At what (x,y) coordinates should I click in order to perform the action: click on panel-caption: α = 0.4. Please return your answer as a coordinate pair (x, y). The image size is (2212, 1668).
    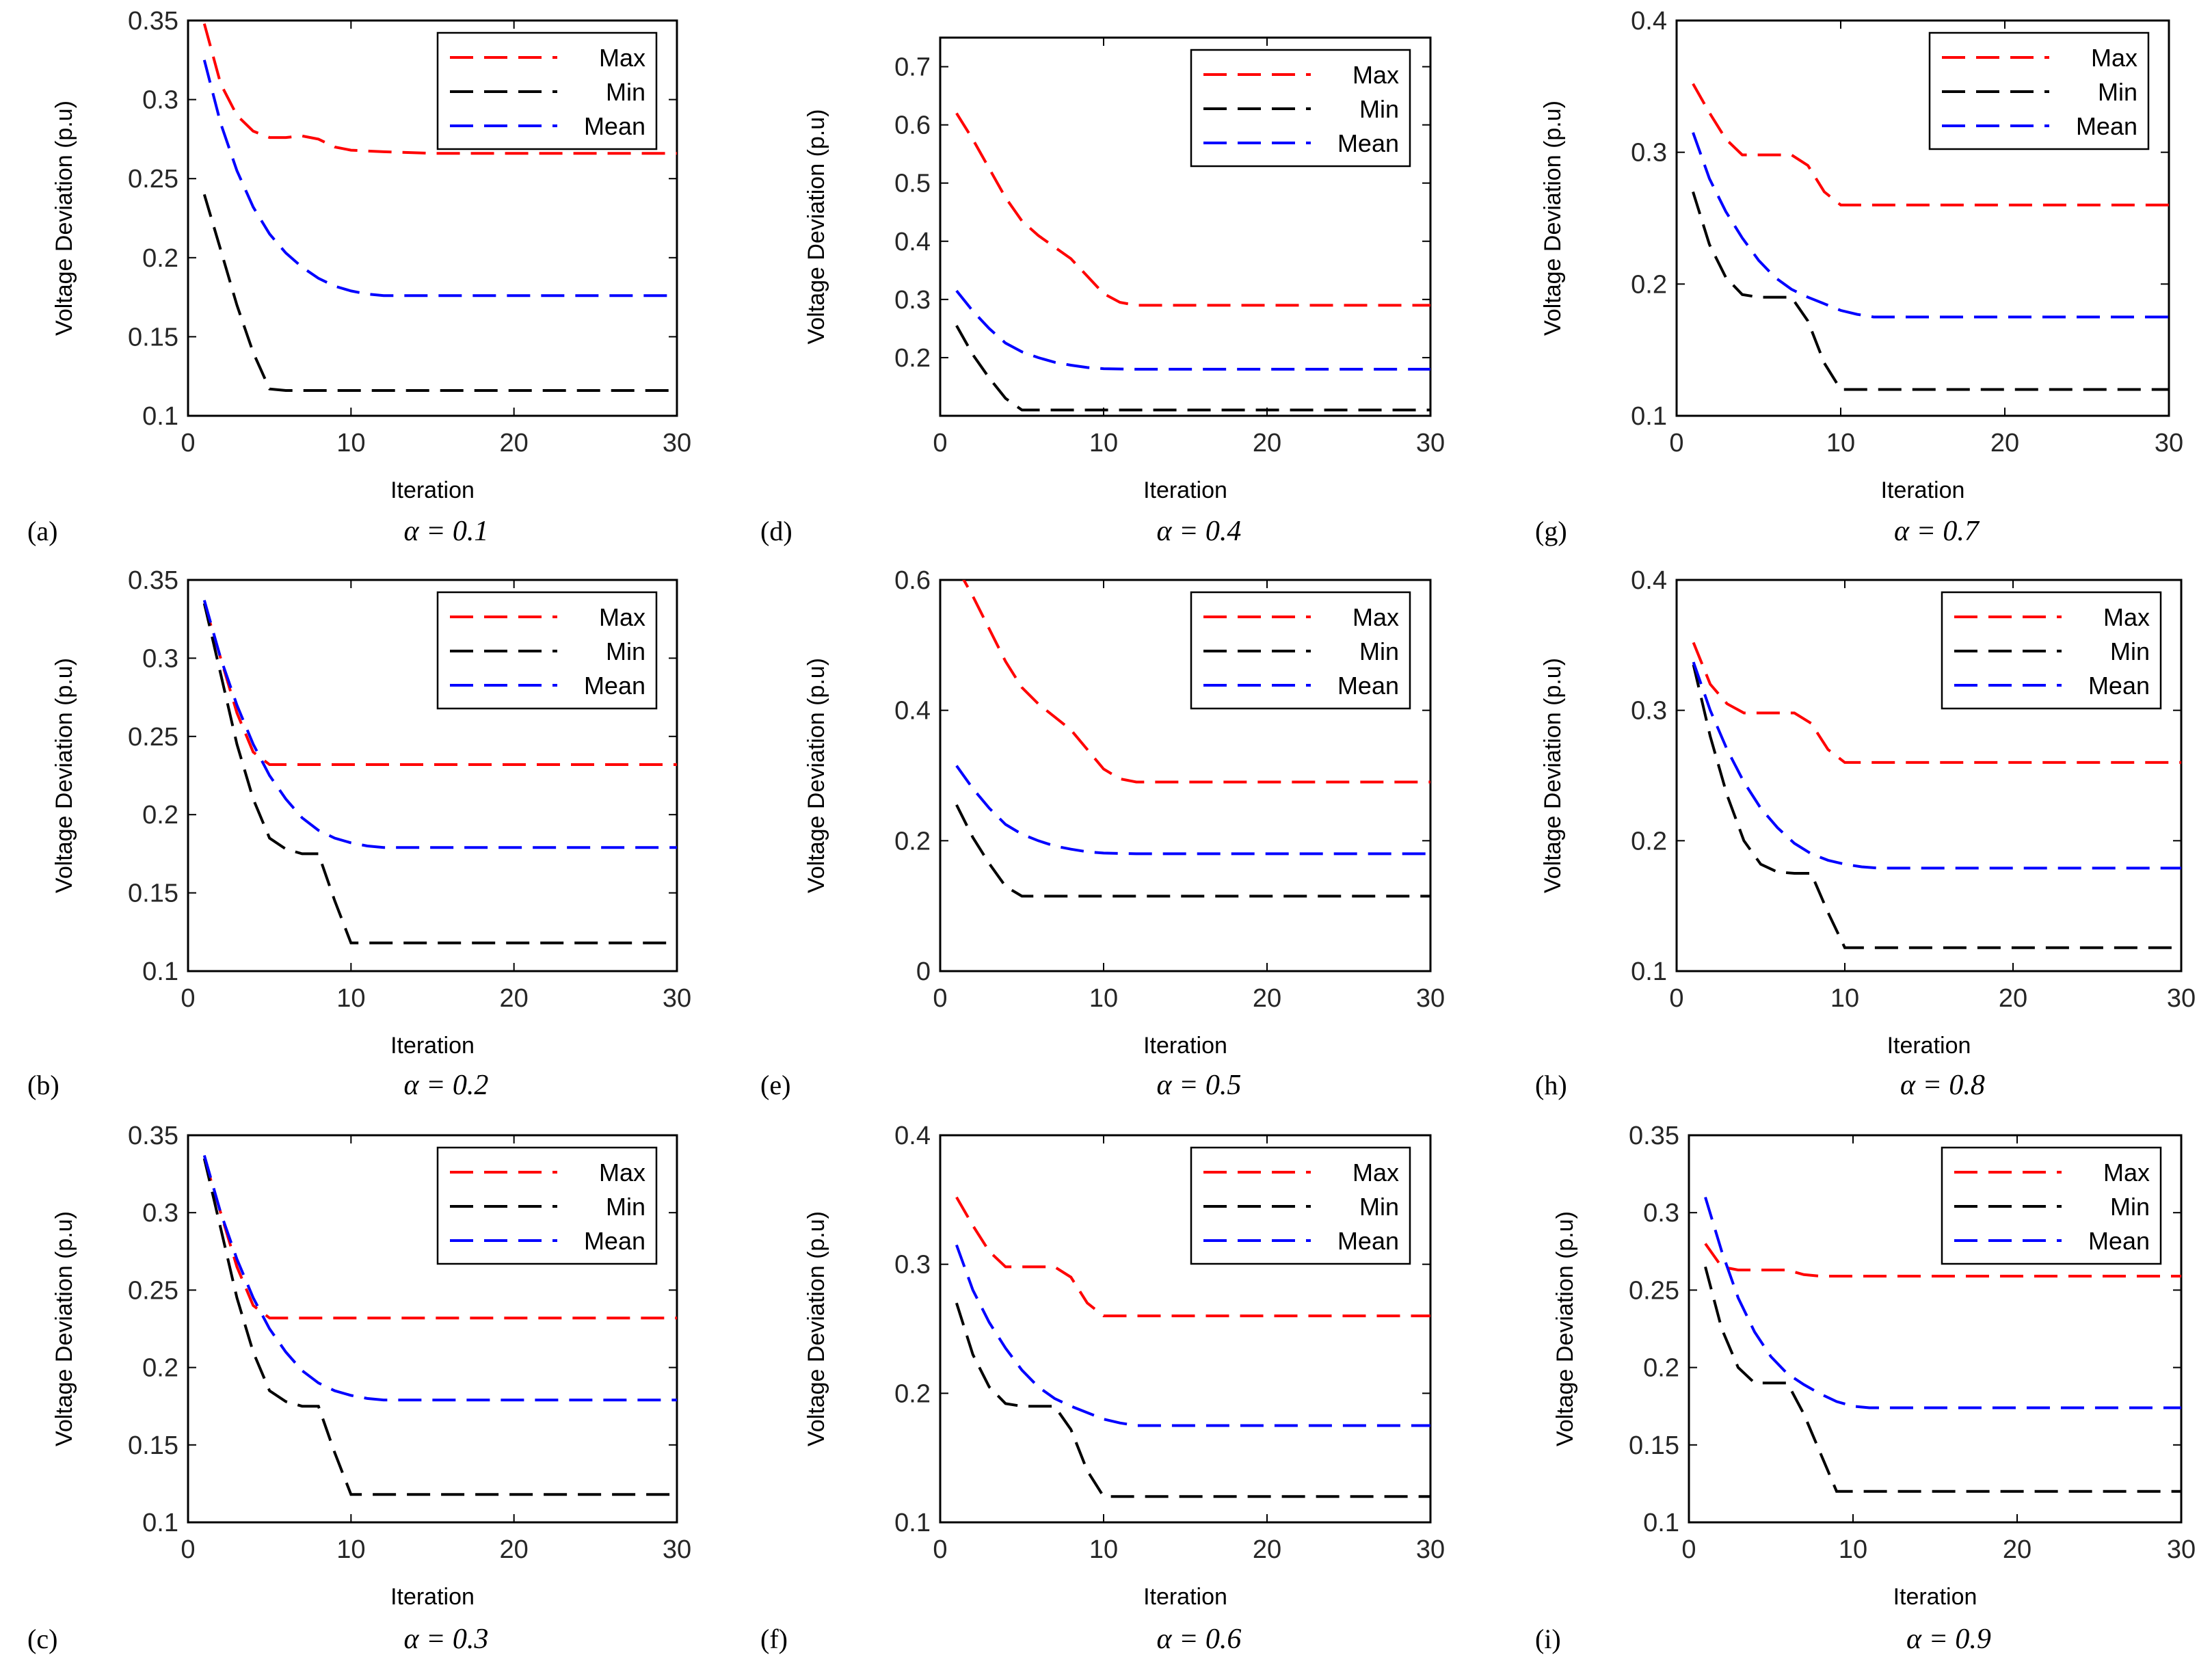
    Looking at the image, I should click on (1199, 531).